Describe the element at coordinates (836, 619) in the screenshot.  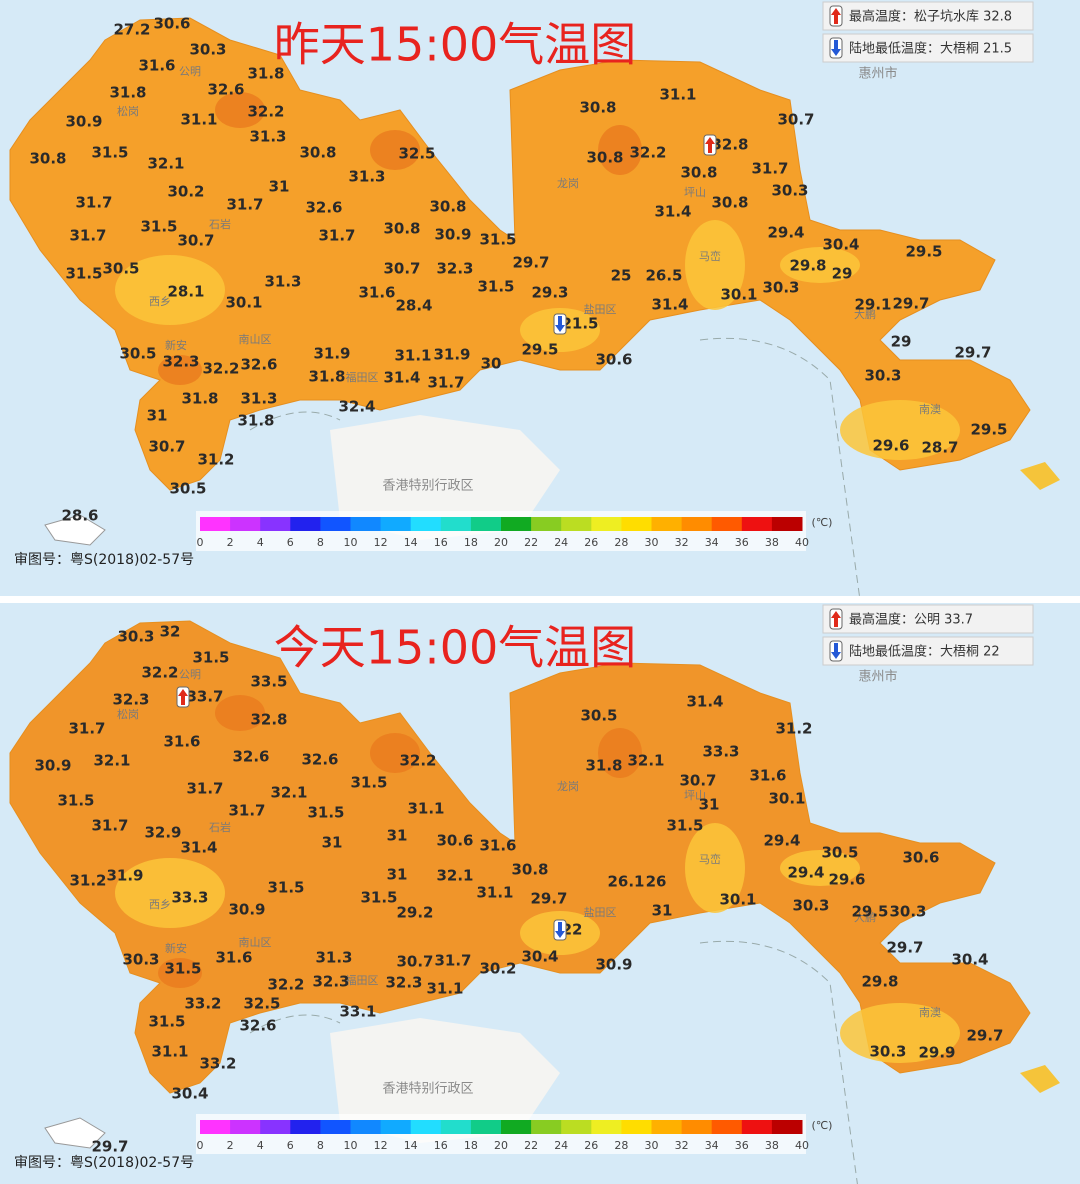
I see `max-icon` at that location.